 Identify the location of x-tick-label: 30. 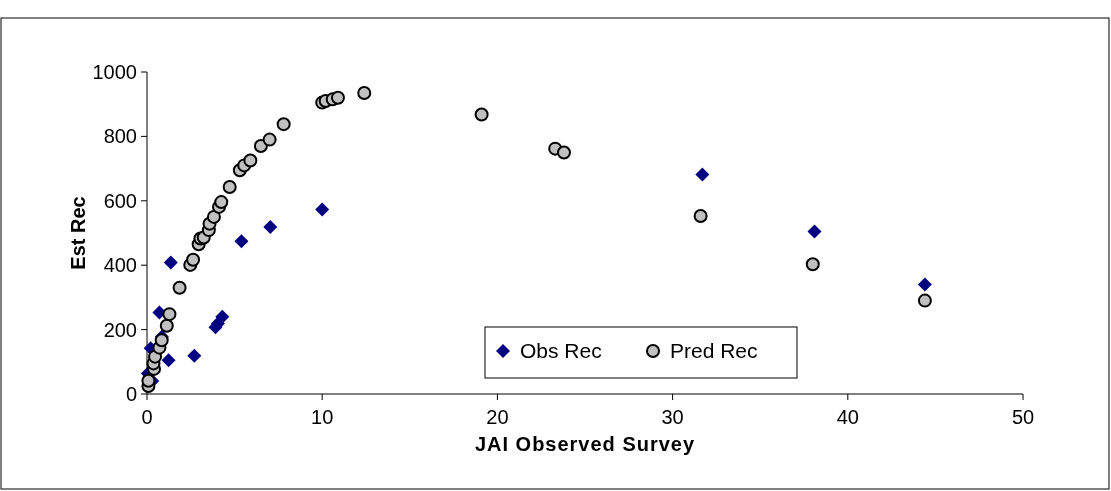
(672, 417).